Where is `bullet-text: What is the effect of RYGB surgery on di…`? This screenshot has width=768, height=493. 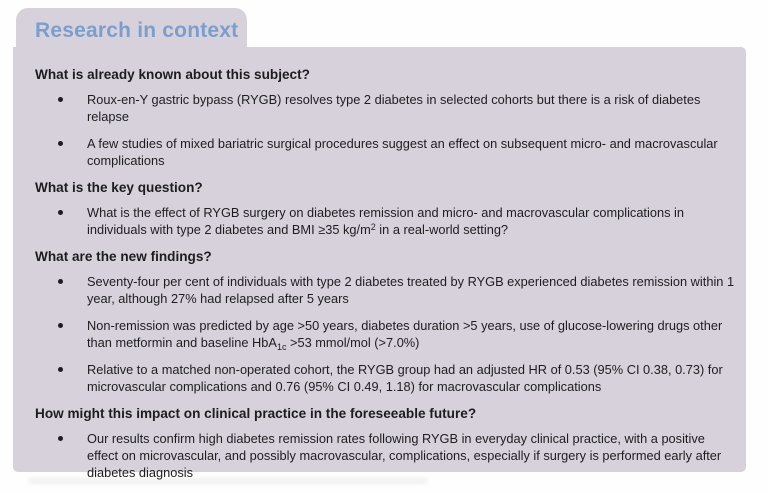 bullet-text: What is the effect of RYGB surgery on di… is located at coordinates (385, 221).